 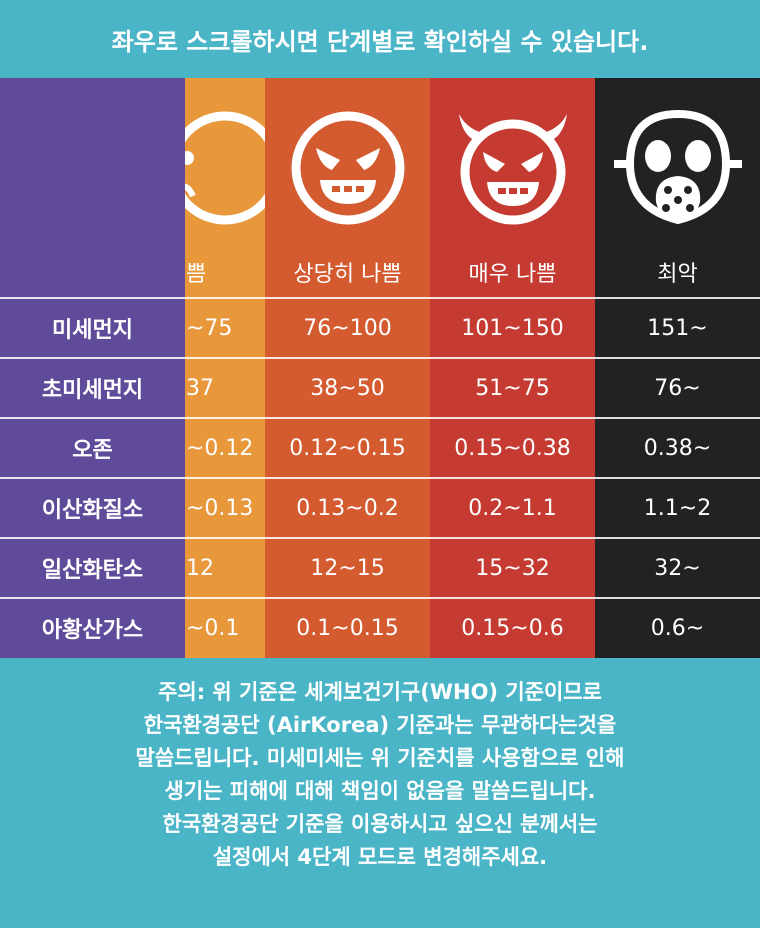 I want to click on row-label: 이산화질소, so click(x=92, y=510).